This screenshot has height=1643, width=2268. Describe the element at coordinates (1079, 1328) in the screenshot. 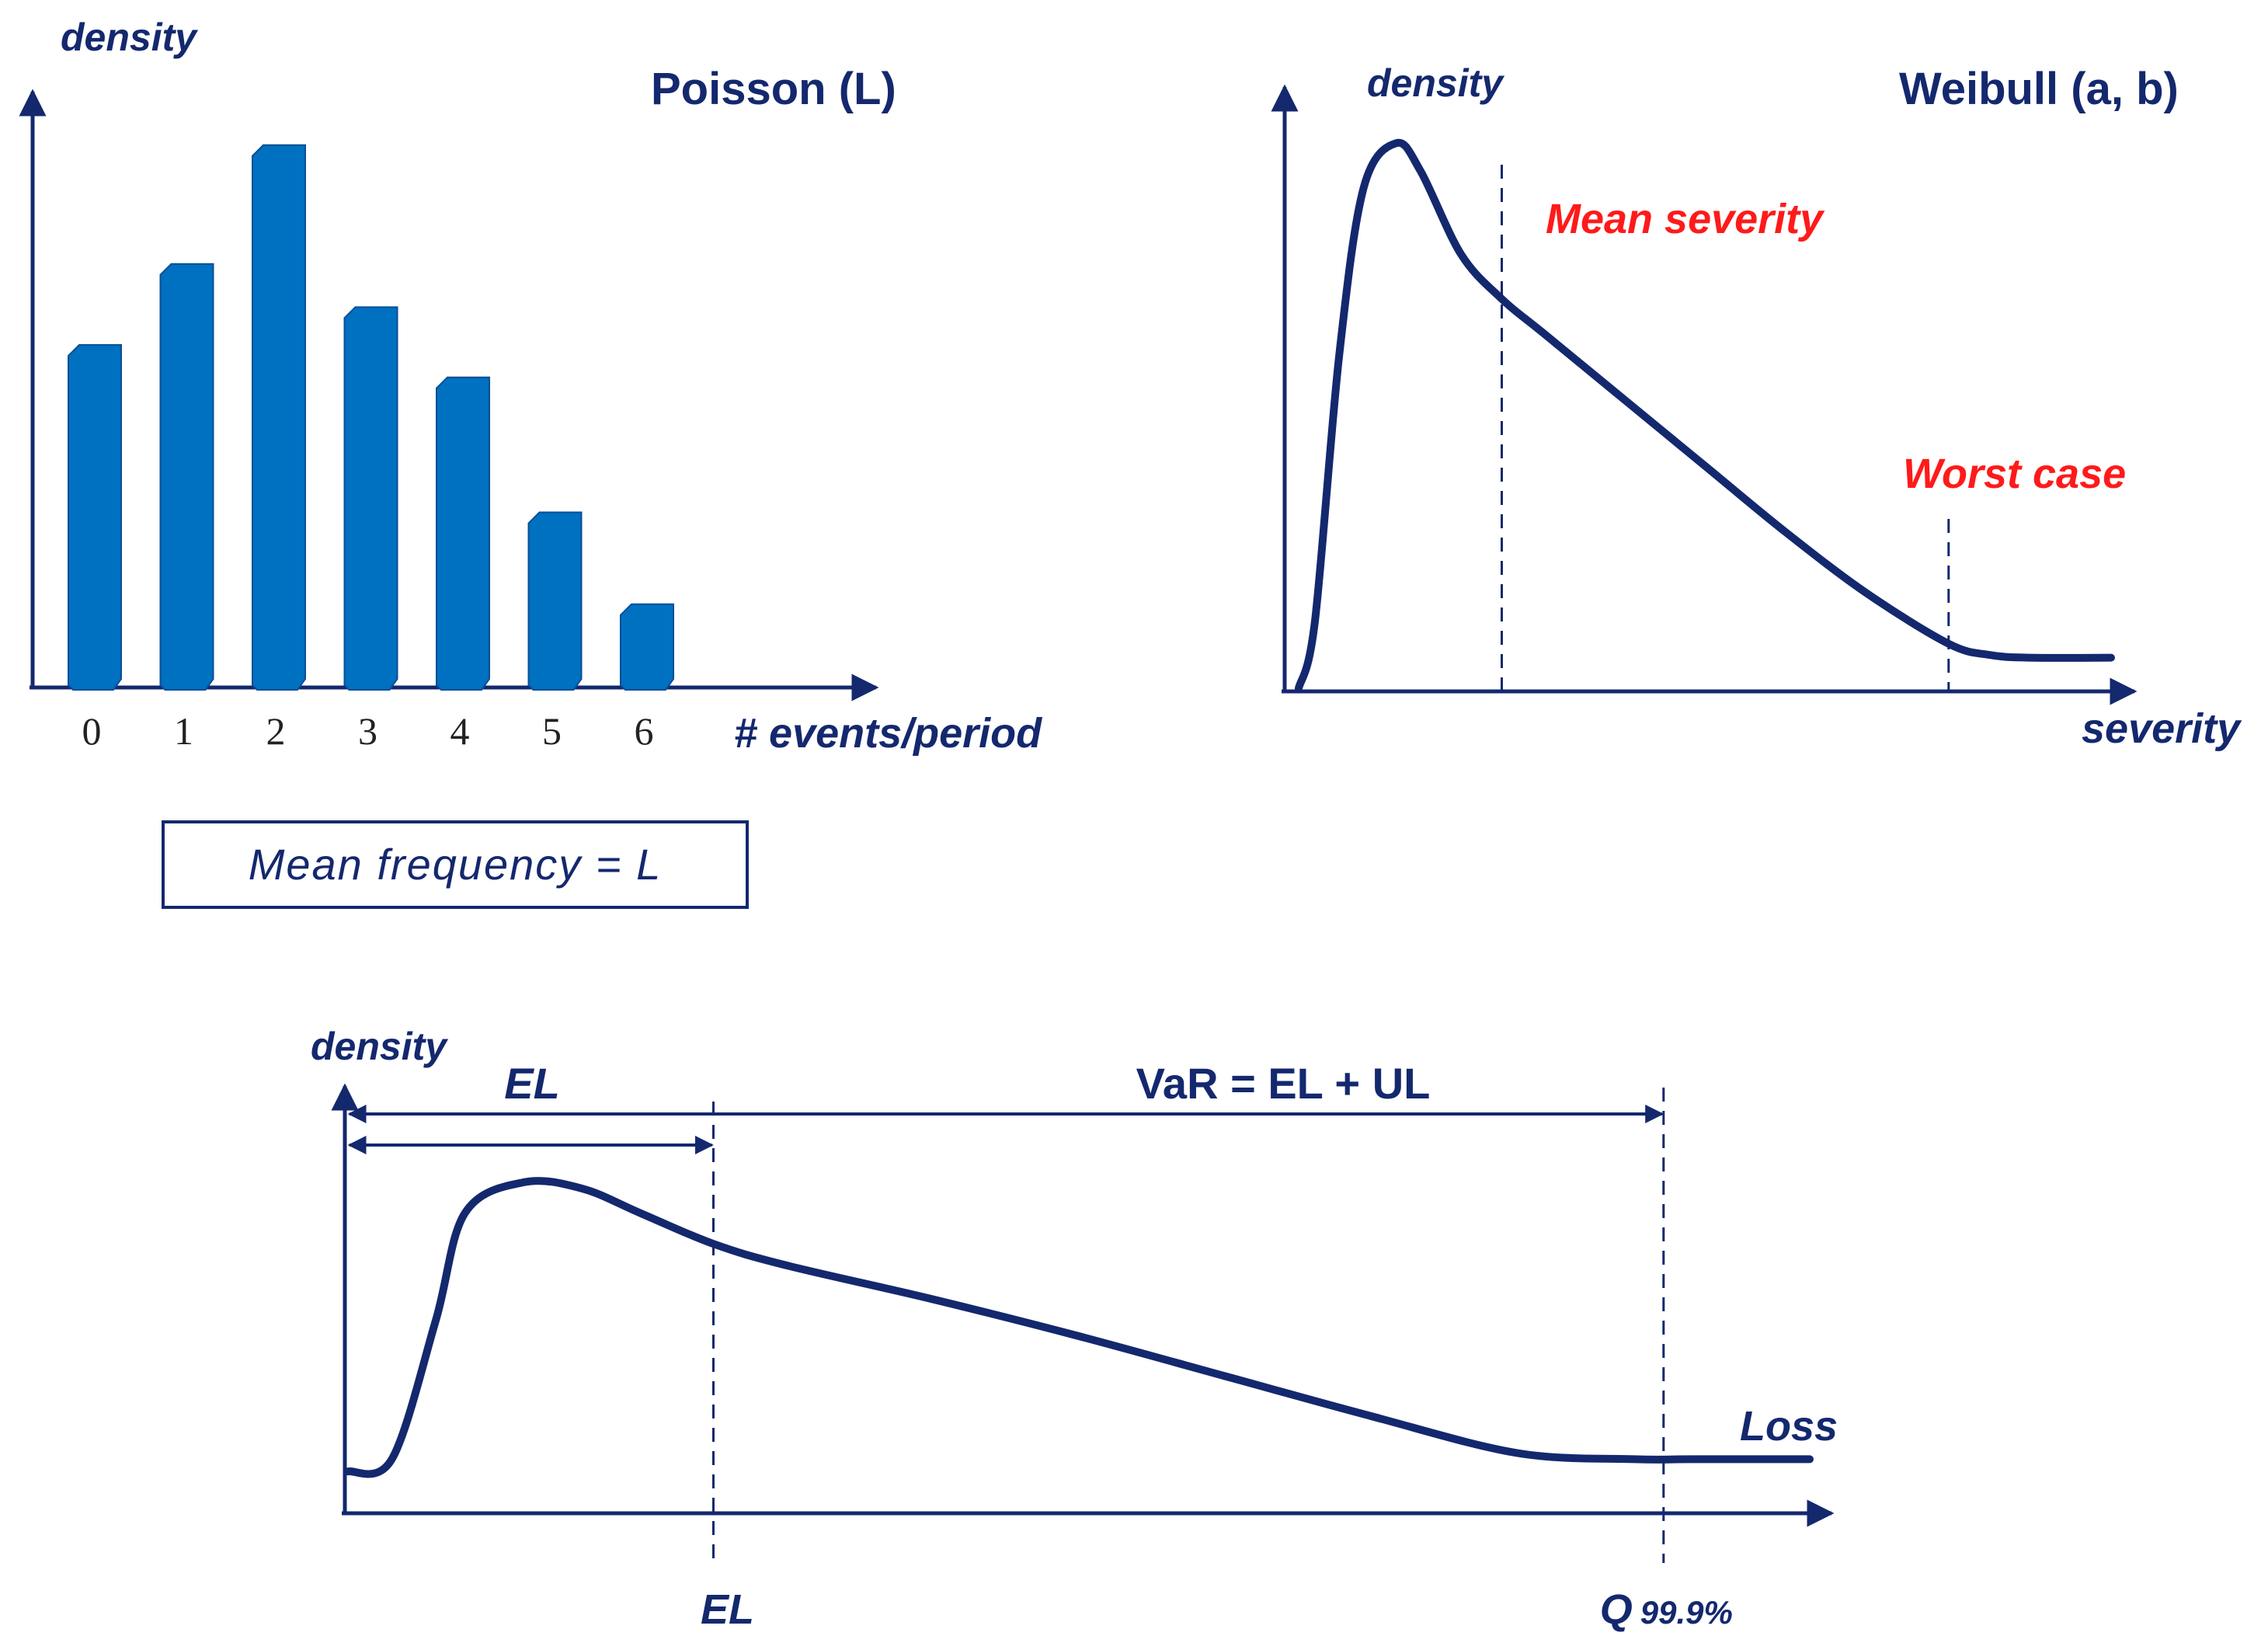

I see `loss-curve` at that location.